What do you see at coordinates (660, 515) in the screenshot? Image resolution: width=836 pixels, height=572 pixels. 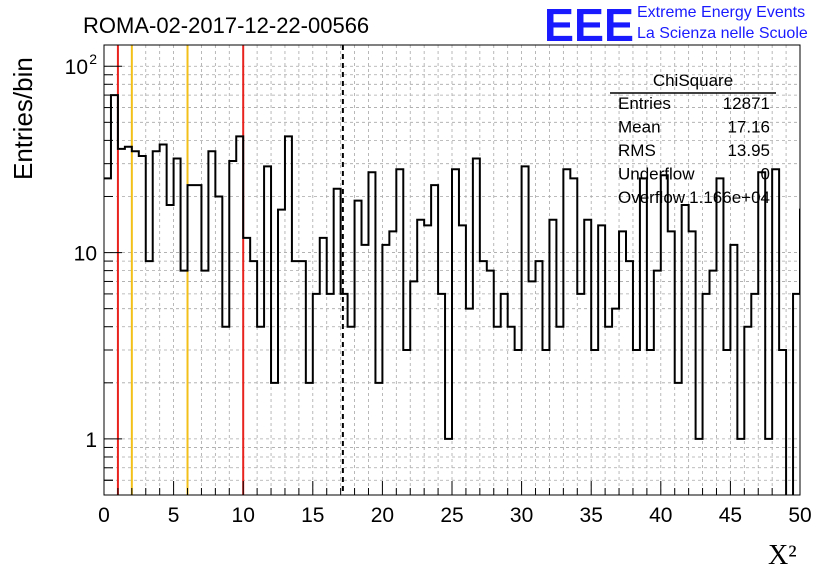 I see `x-tick-label: 40` at bounding box center [660, 515].